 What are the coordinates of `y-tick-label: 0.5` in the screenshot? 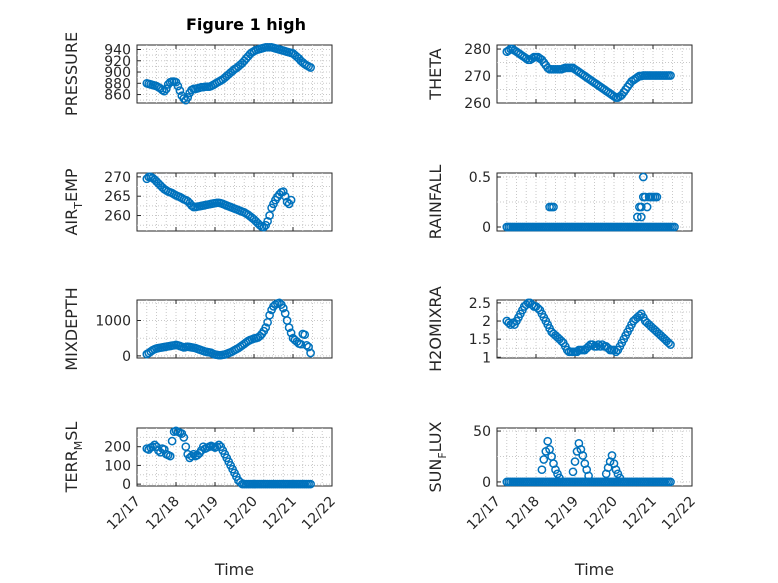 It's located at (480, 178).